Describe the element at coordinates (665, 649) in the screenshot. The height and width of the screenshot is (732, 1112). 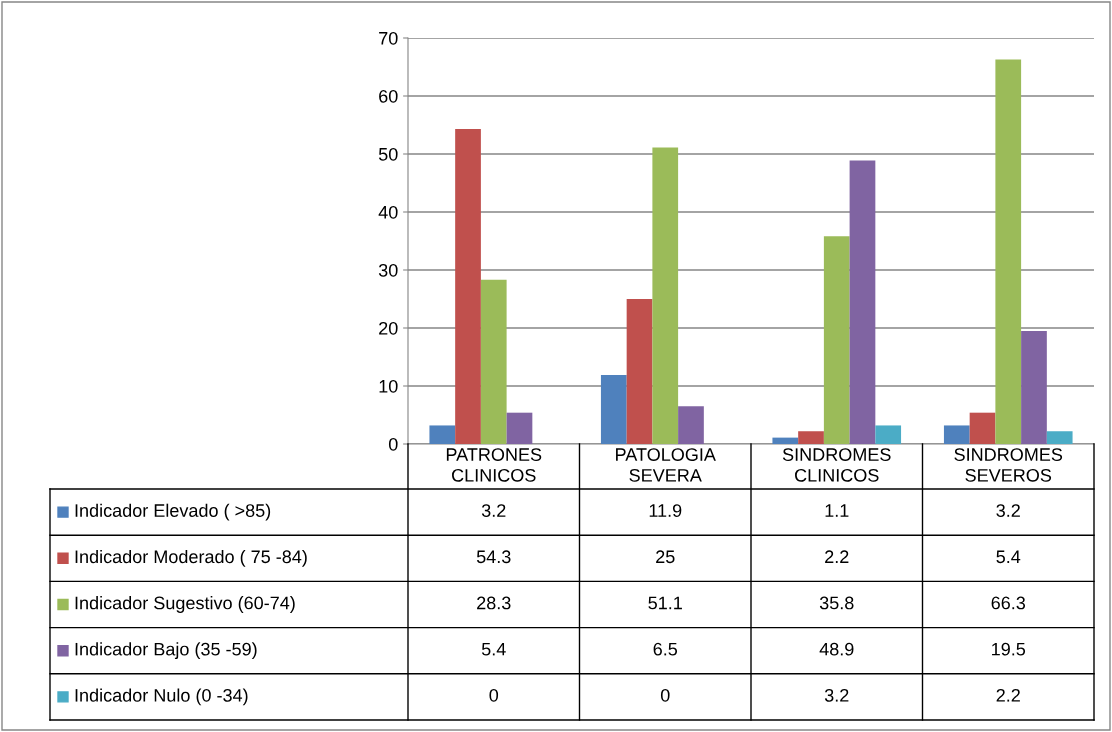
I see `data-label: 6.5` at that location.